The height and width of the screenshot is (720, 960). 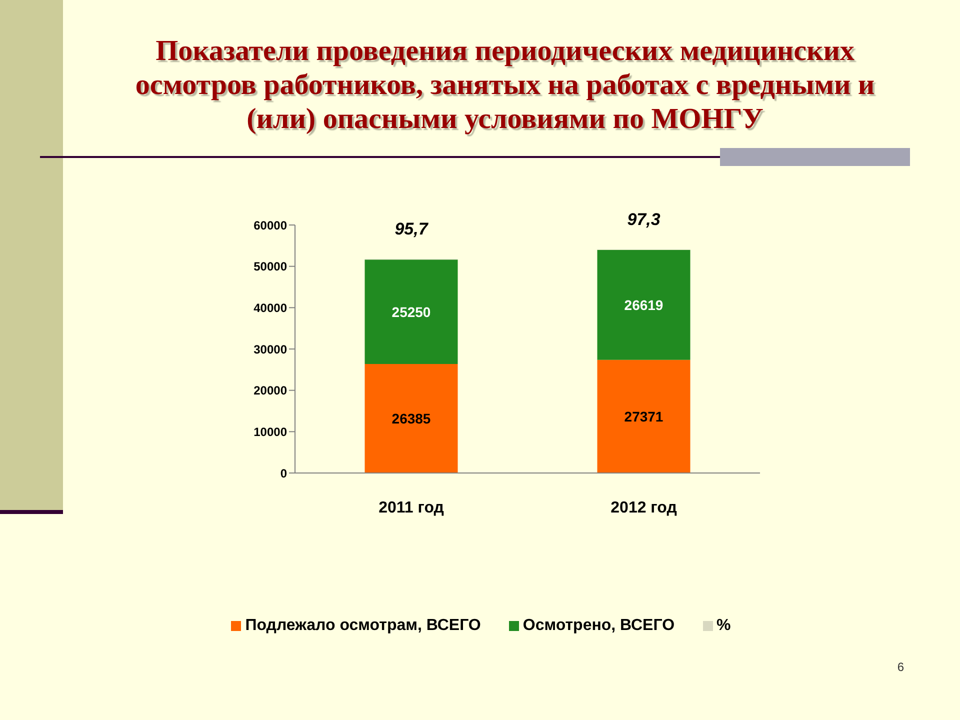 I want to click on legend-label: Осмотрено, ВСЕГО, so click(x=598, y=625).